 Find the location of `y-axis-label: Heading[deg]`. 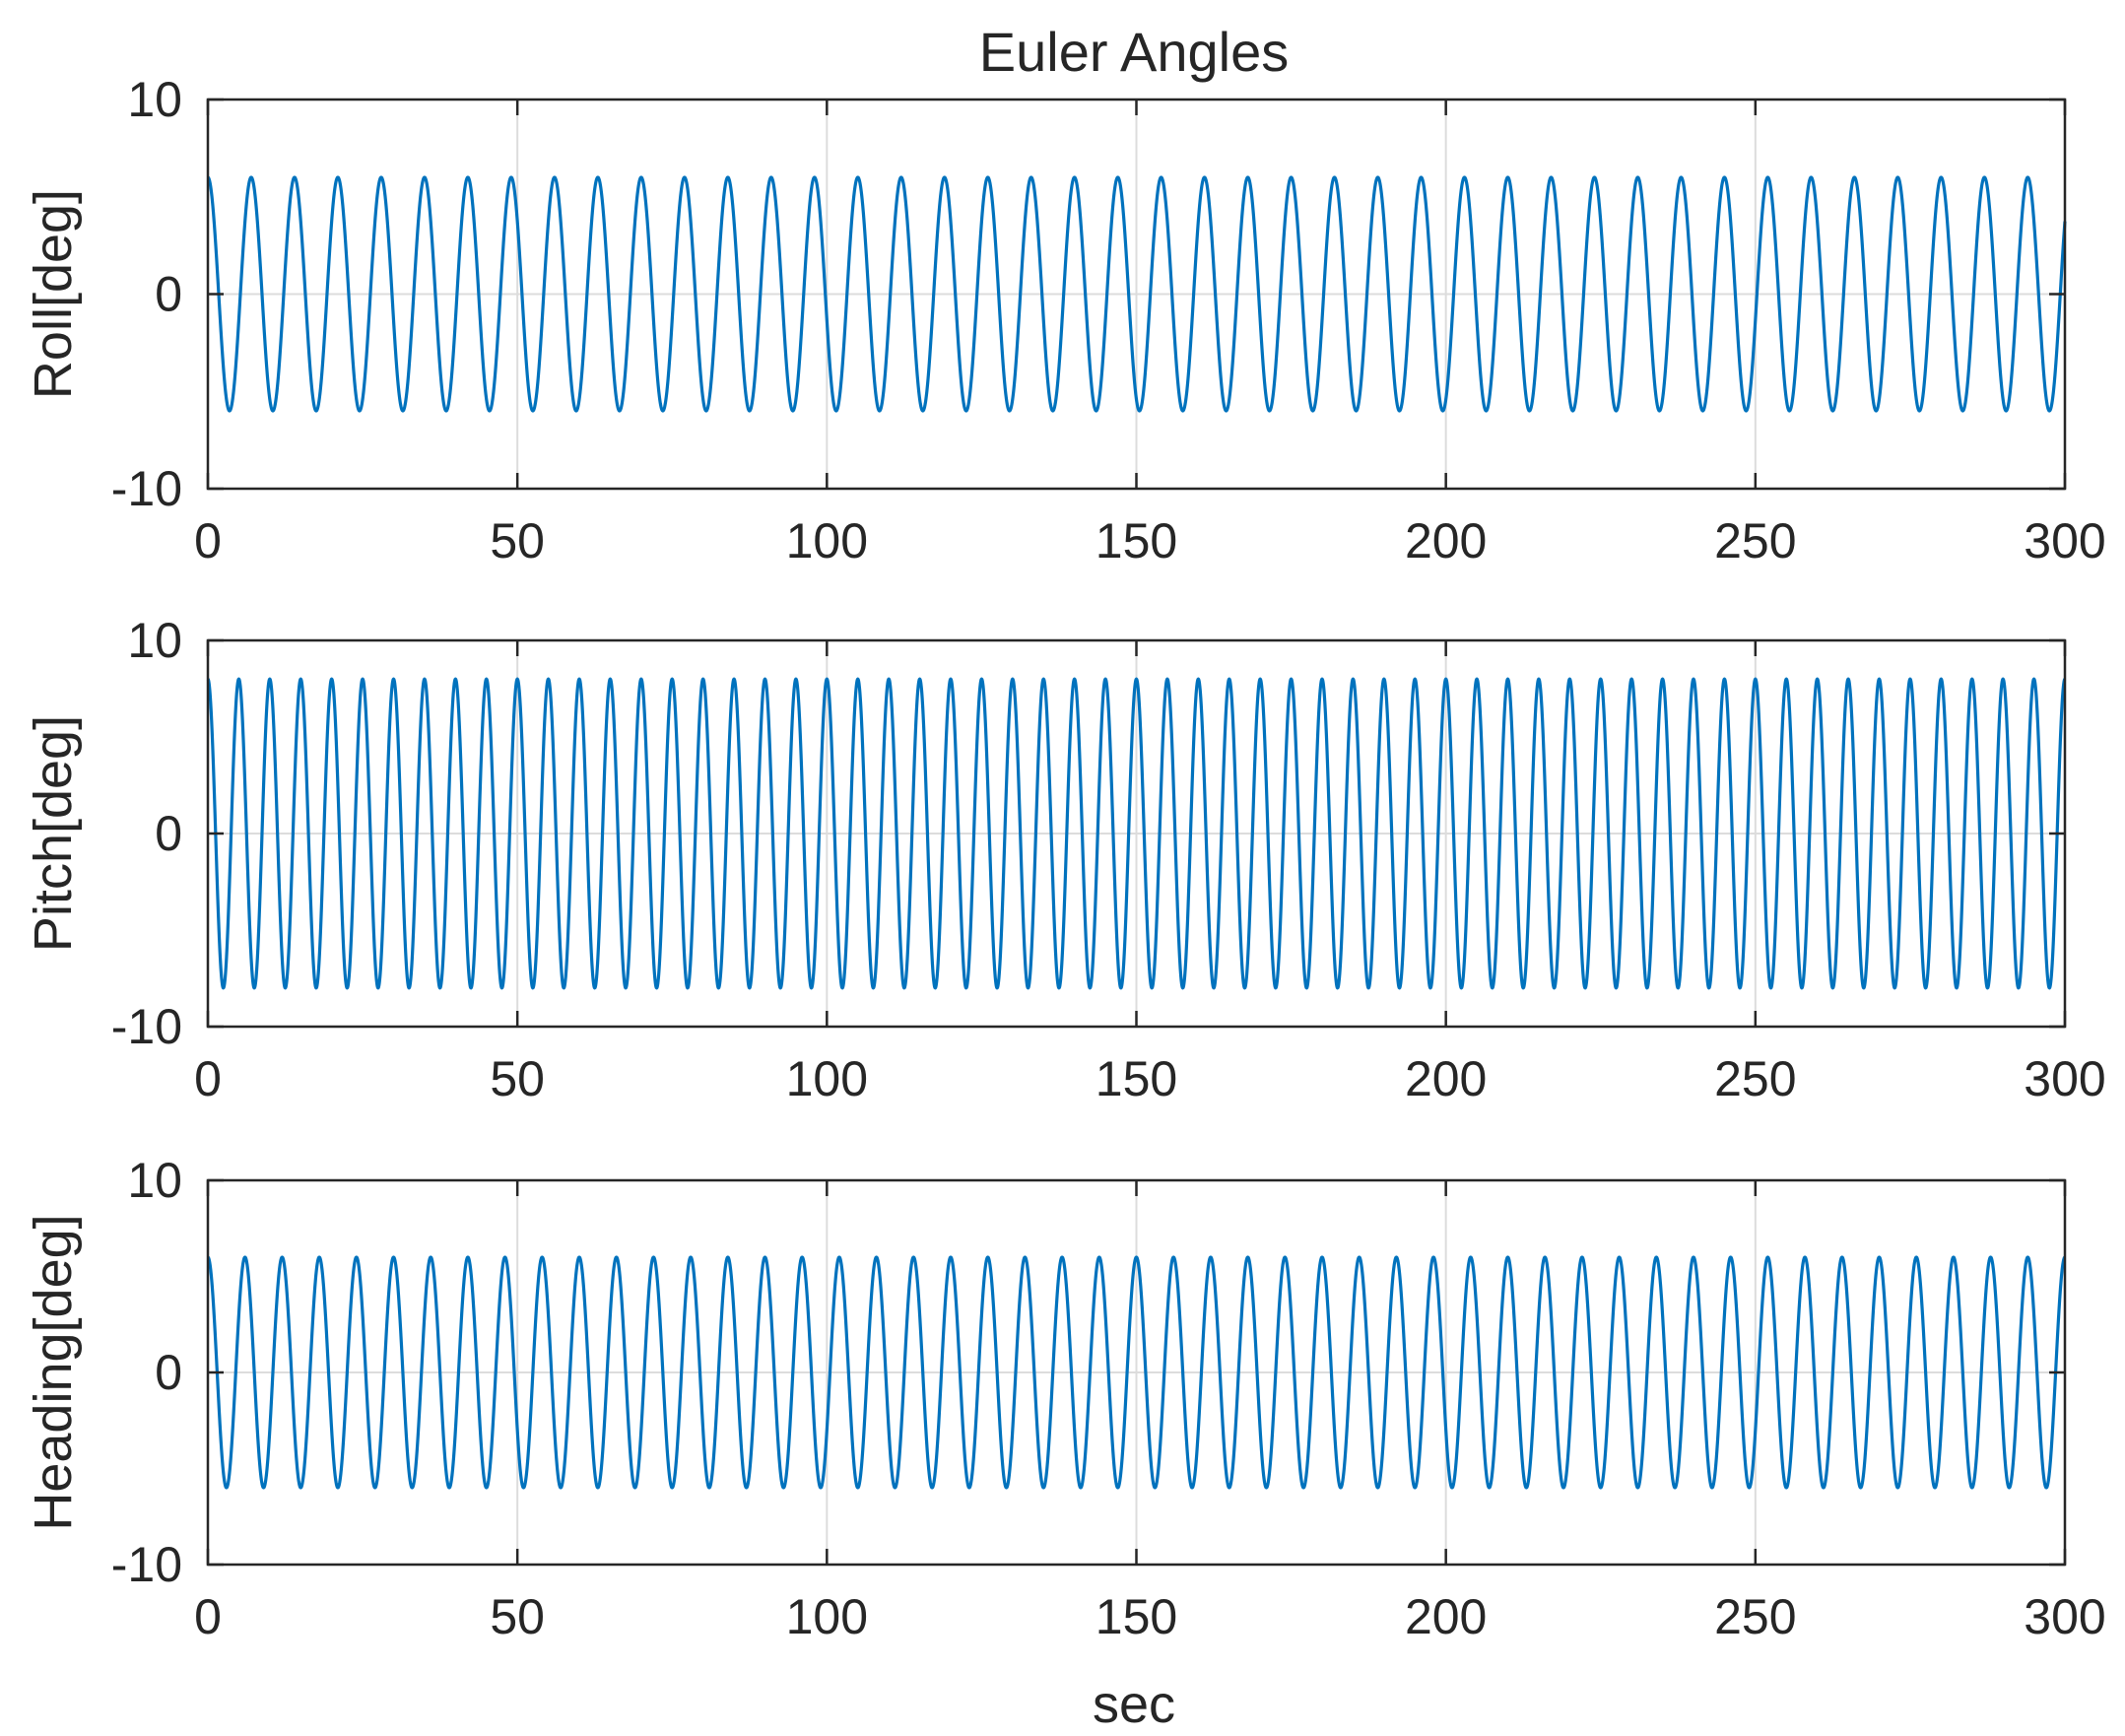

y-axis-label: Heading[deg] is located at coordinates (53, 1372).